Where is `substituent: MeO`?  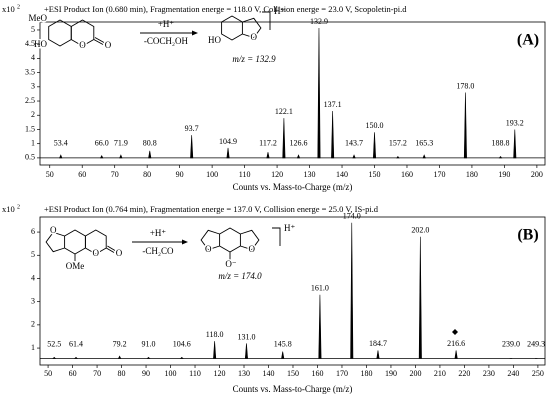
substituent: MeO is located at coordinates (38, 18).